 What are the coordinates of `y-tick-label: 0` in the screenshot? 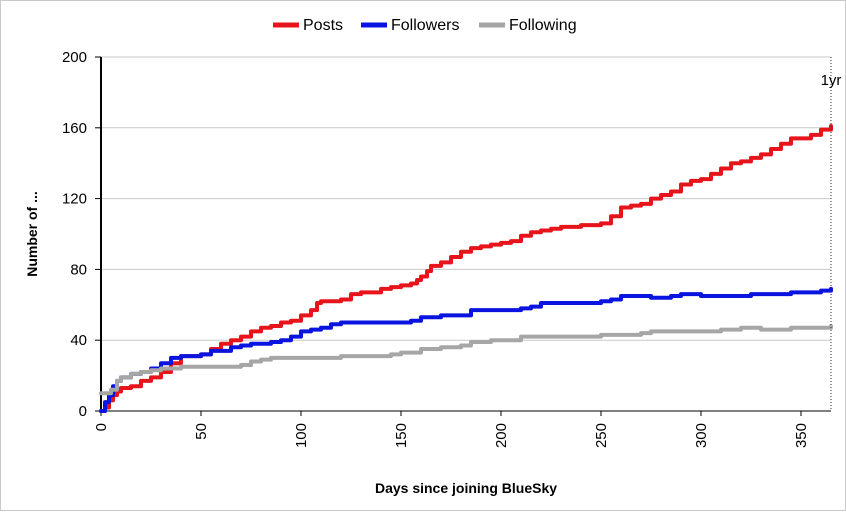 It's located at (83, 411).